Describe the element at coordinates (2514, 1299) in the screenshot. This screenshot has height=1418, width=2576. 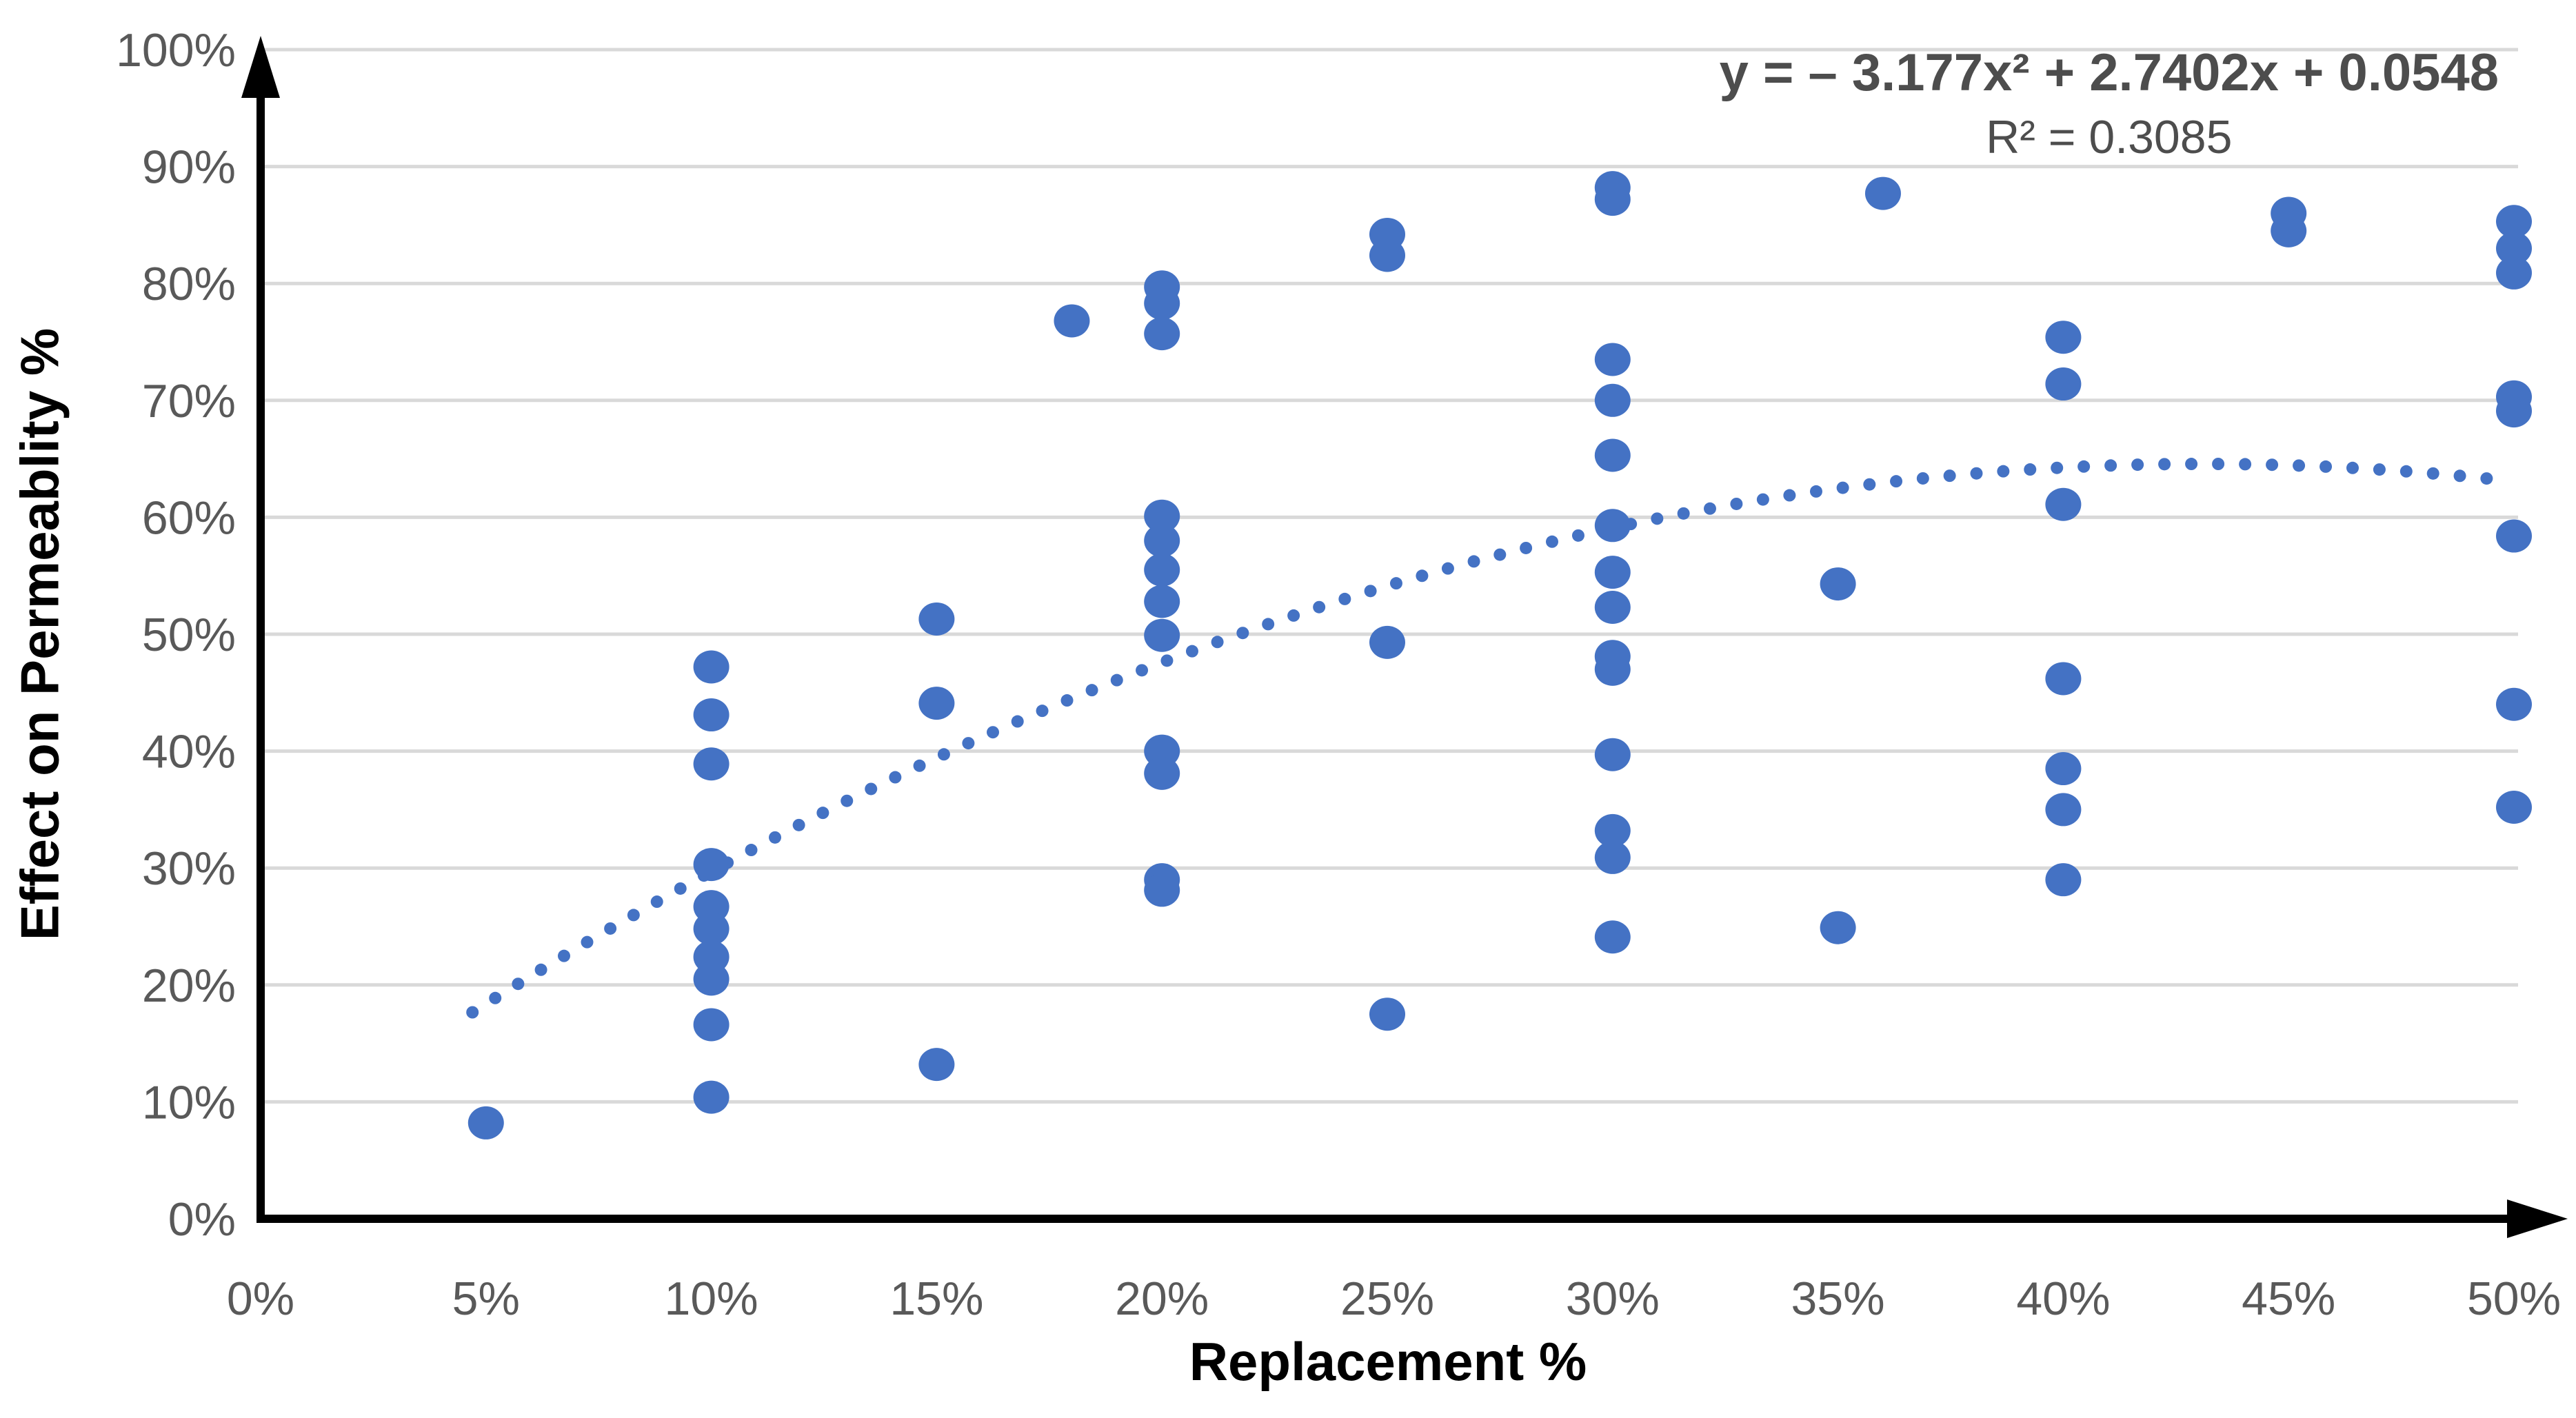
I see `x-tick-label: 50%` at that location.